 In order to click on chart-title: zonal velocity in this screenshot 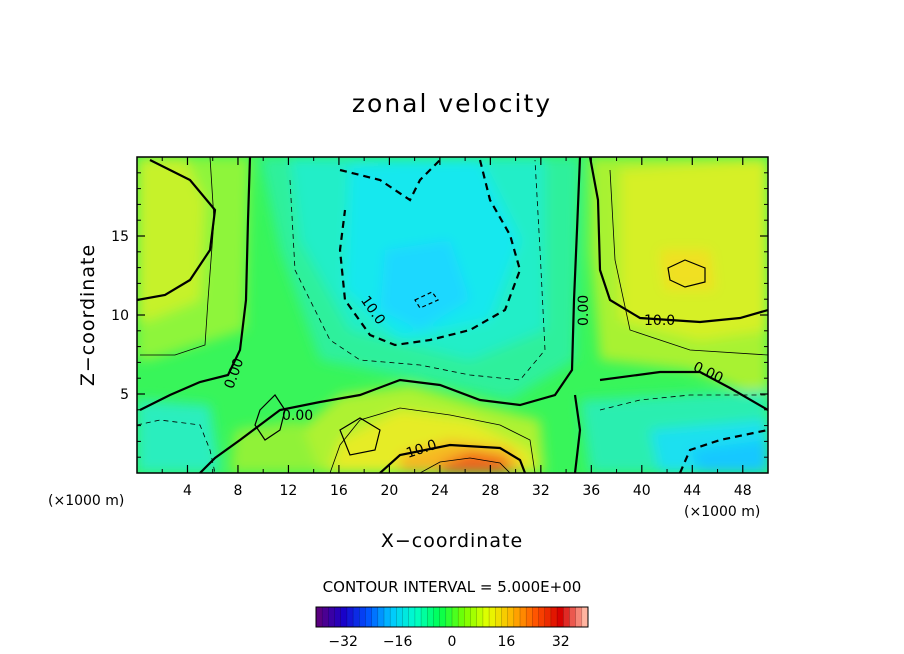, I will do `click(452, 103)`.